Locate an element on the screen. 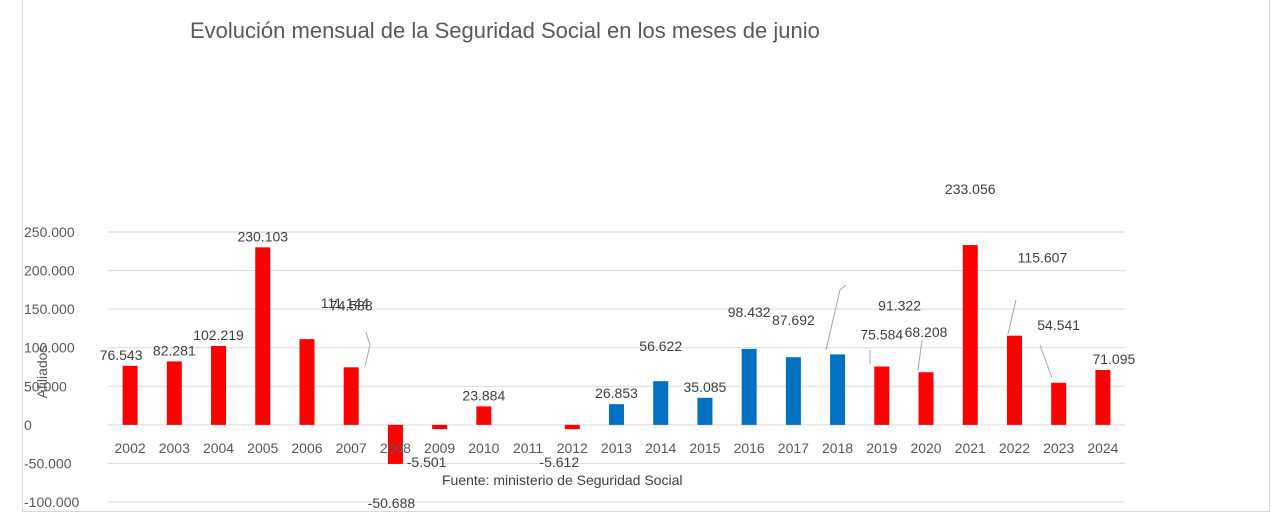 This screenshot has height=517, width=1275. x-tick-label: 2019 is located at coordinates (881, 448).